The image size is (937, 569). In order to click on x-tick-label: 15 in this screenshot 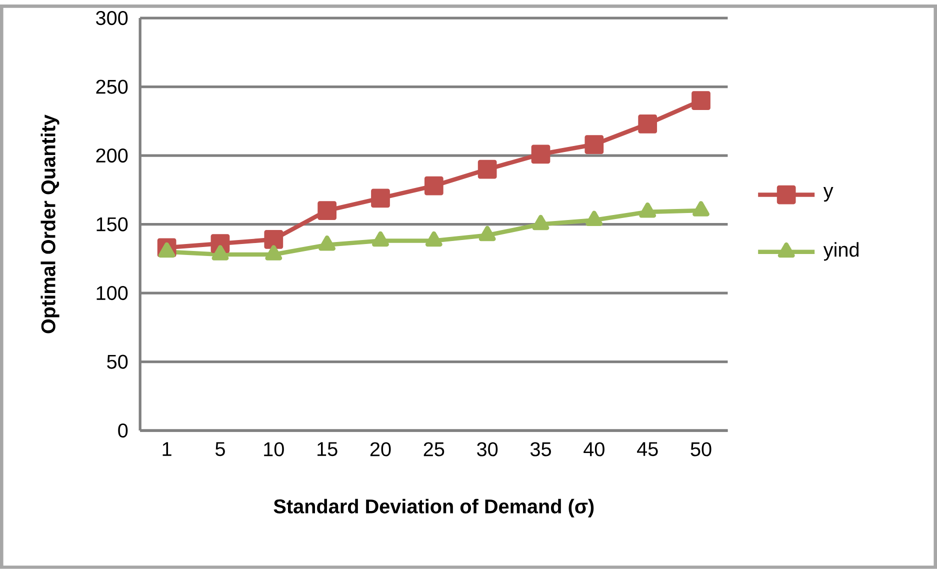, I will do `click(328, 449)`.